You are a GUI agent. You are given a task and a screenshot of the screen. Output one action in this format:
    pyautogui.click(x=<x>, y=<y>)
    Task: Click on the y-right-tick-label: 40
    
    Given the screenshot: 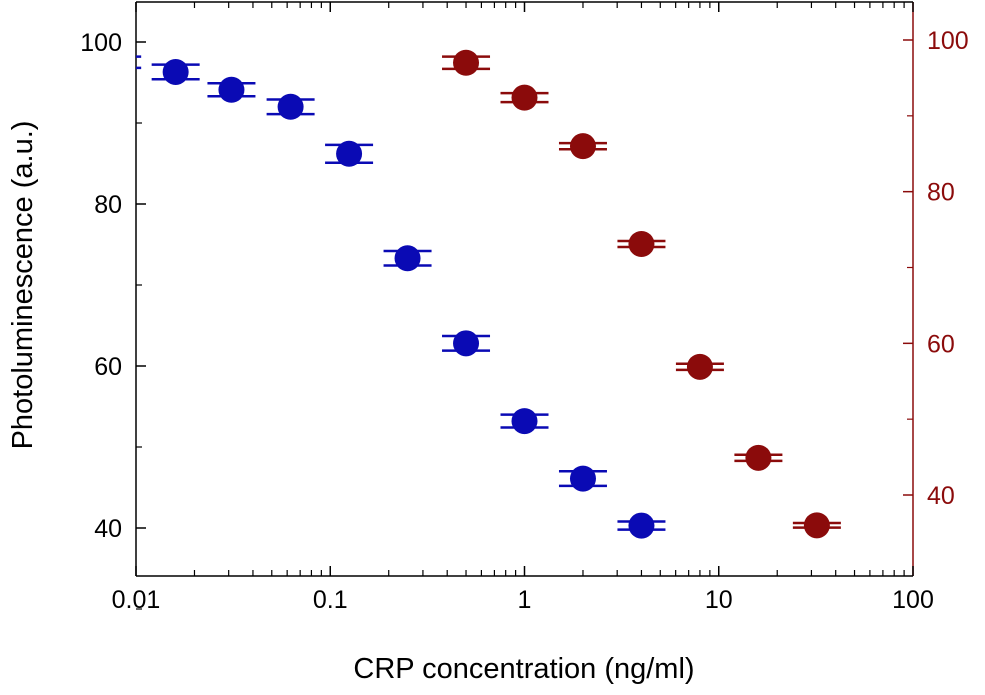 What is the action you would take?
    pyautogui.click(x=941, y=496)
    